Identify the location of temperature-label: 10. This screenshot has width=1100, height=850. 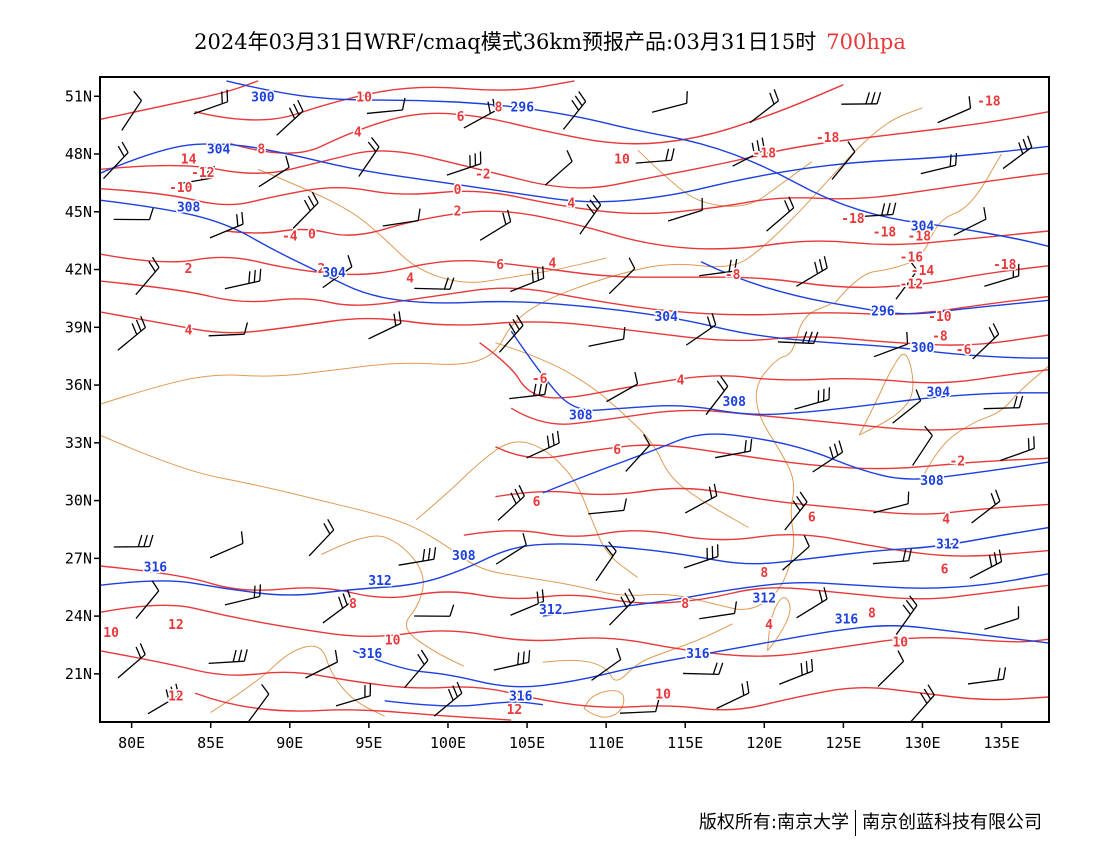
(900, 643).